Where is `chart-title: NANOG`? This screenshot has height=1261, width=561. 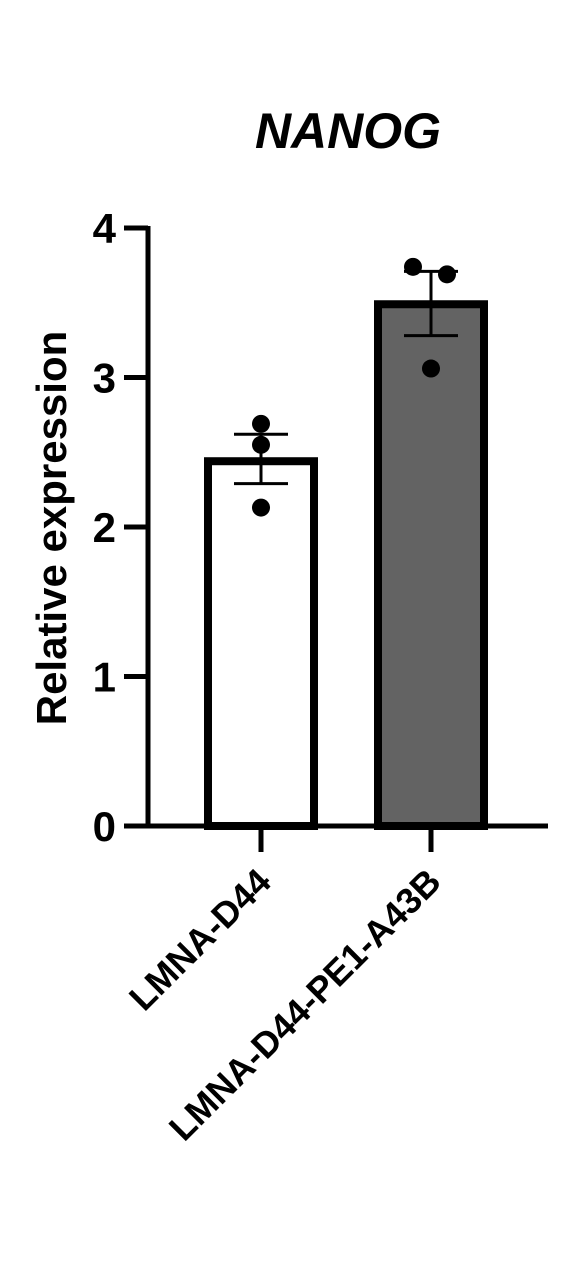
chart-title: NANOG is located at coordinates (348, 131).